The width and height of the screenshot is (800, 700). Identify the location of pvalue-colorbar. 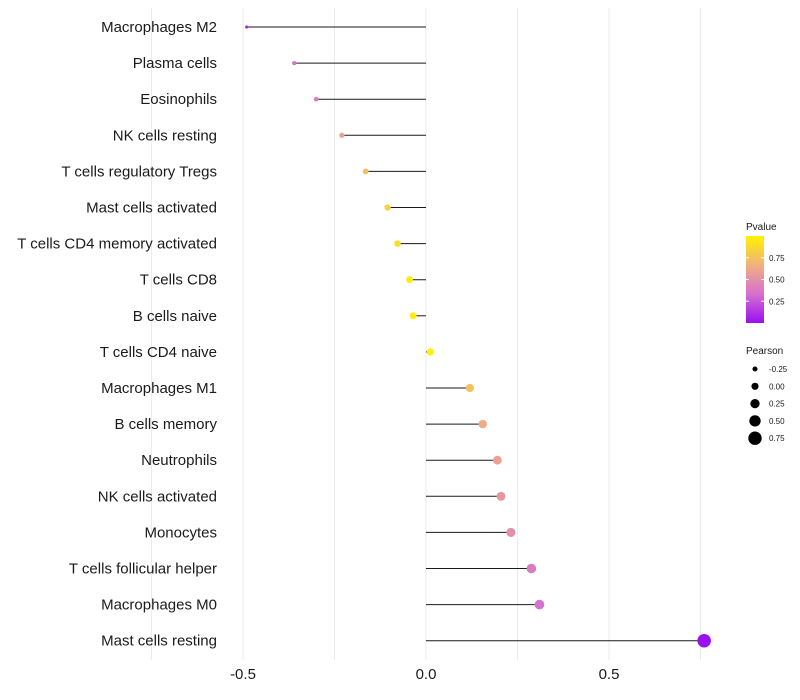
(755, 279).